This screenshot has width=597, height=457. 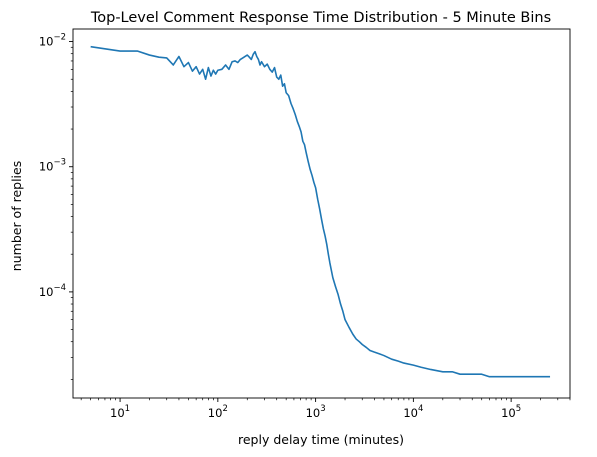 I want to click on x-axis-label: reply delay time (minutes), so click(x=321, y=439).